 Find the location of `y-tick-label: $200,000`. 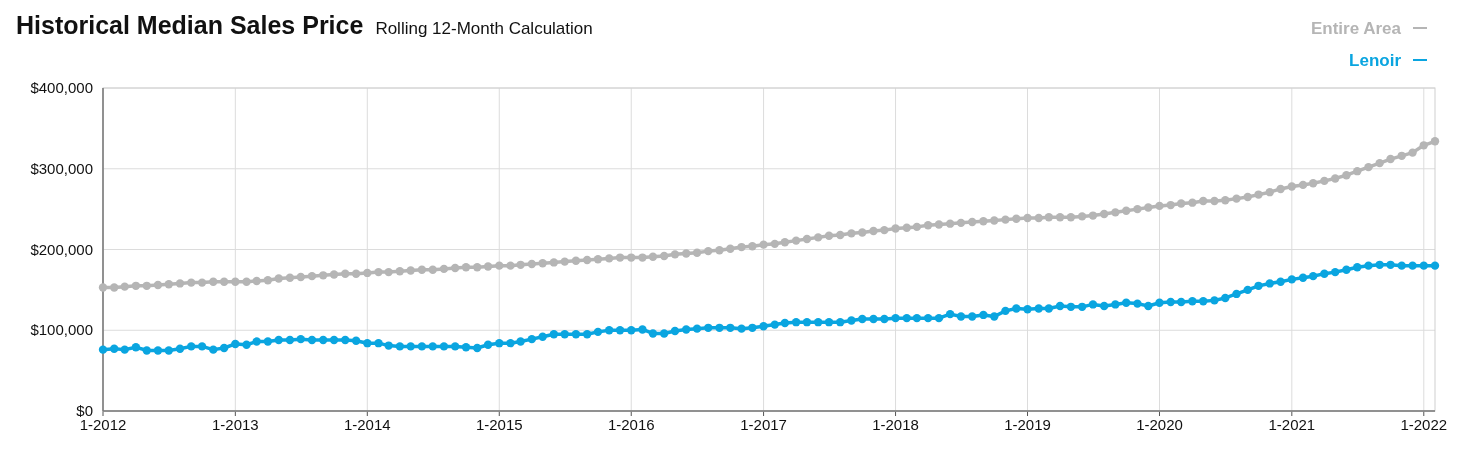

y-tick-label: $200,000 is located at coordinates (61, 249).